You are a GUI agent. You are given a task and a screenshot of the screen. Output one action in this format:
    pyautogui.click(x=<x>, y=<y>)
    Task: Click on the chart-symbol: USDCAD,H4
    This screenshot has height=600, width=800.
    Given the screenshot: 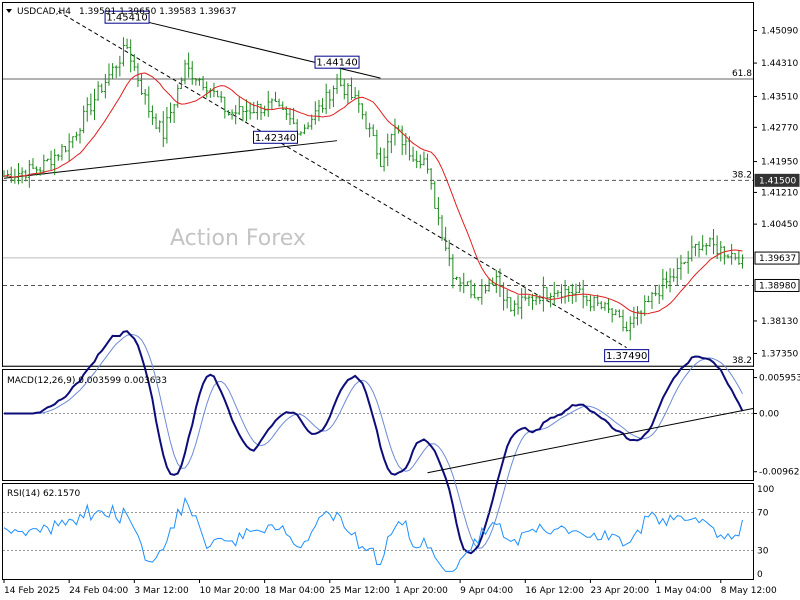 What is the action you would take?
    pyautogui.click(x=44, y=12)
    